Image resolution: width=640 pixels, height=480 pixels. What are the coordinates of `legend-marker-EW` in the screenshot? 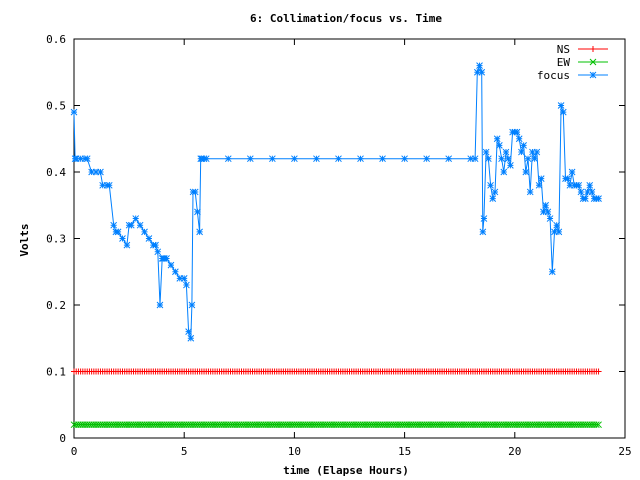 It's located at (593, 62).